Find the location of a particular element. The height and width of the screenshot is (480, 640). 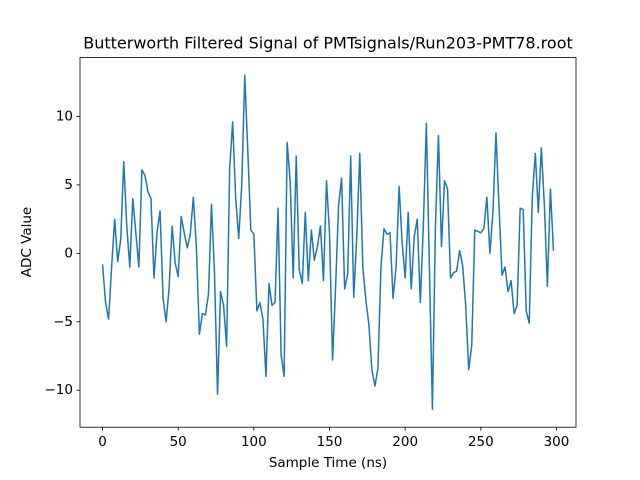

y-tick-label: 0 is located at coordinates (68, 253).